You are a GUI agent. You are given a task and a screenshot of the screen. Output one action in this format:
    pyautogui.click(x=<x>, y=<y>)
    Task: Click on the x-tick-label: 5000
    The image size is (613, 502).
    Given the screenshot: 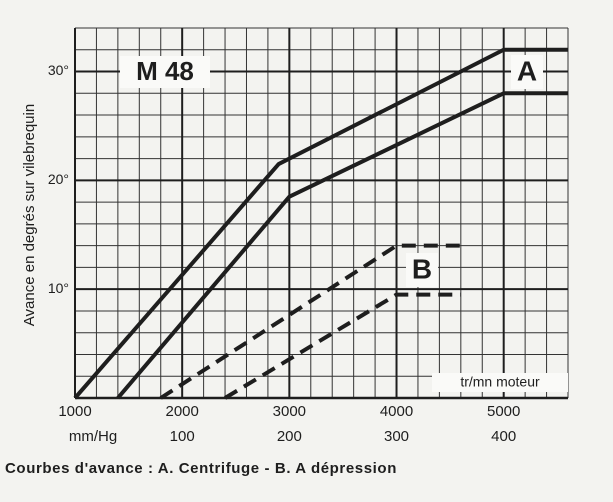 What is the action you would take?
    pyautogui.click(x=503, y=411)
    